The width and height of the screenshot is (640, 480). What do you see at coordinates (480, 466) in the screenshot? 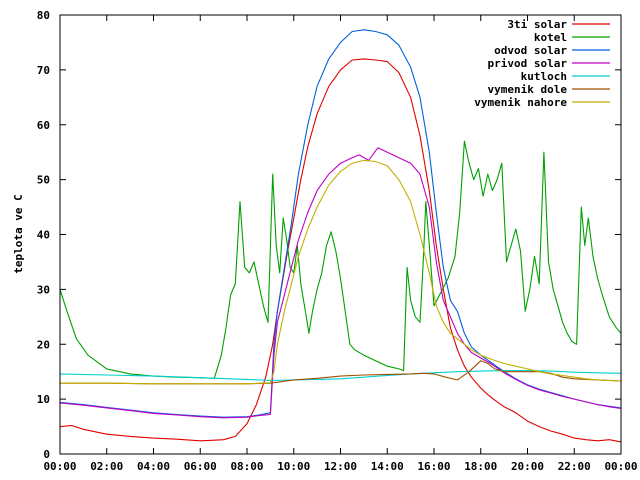
I see `x-tick-label: 18:00` at bounding box center [480, 466].